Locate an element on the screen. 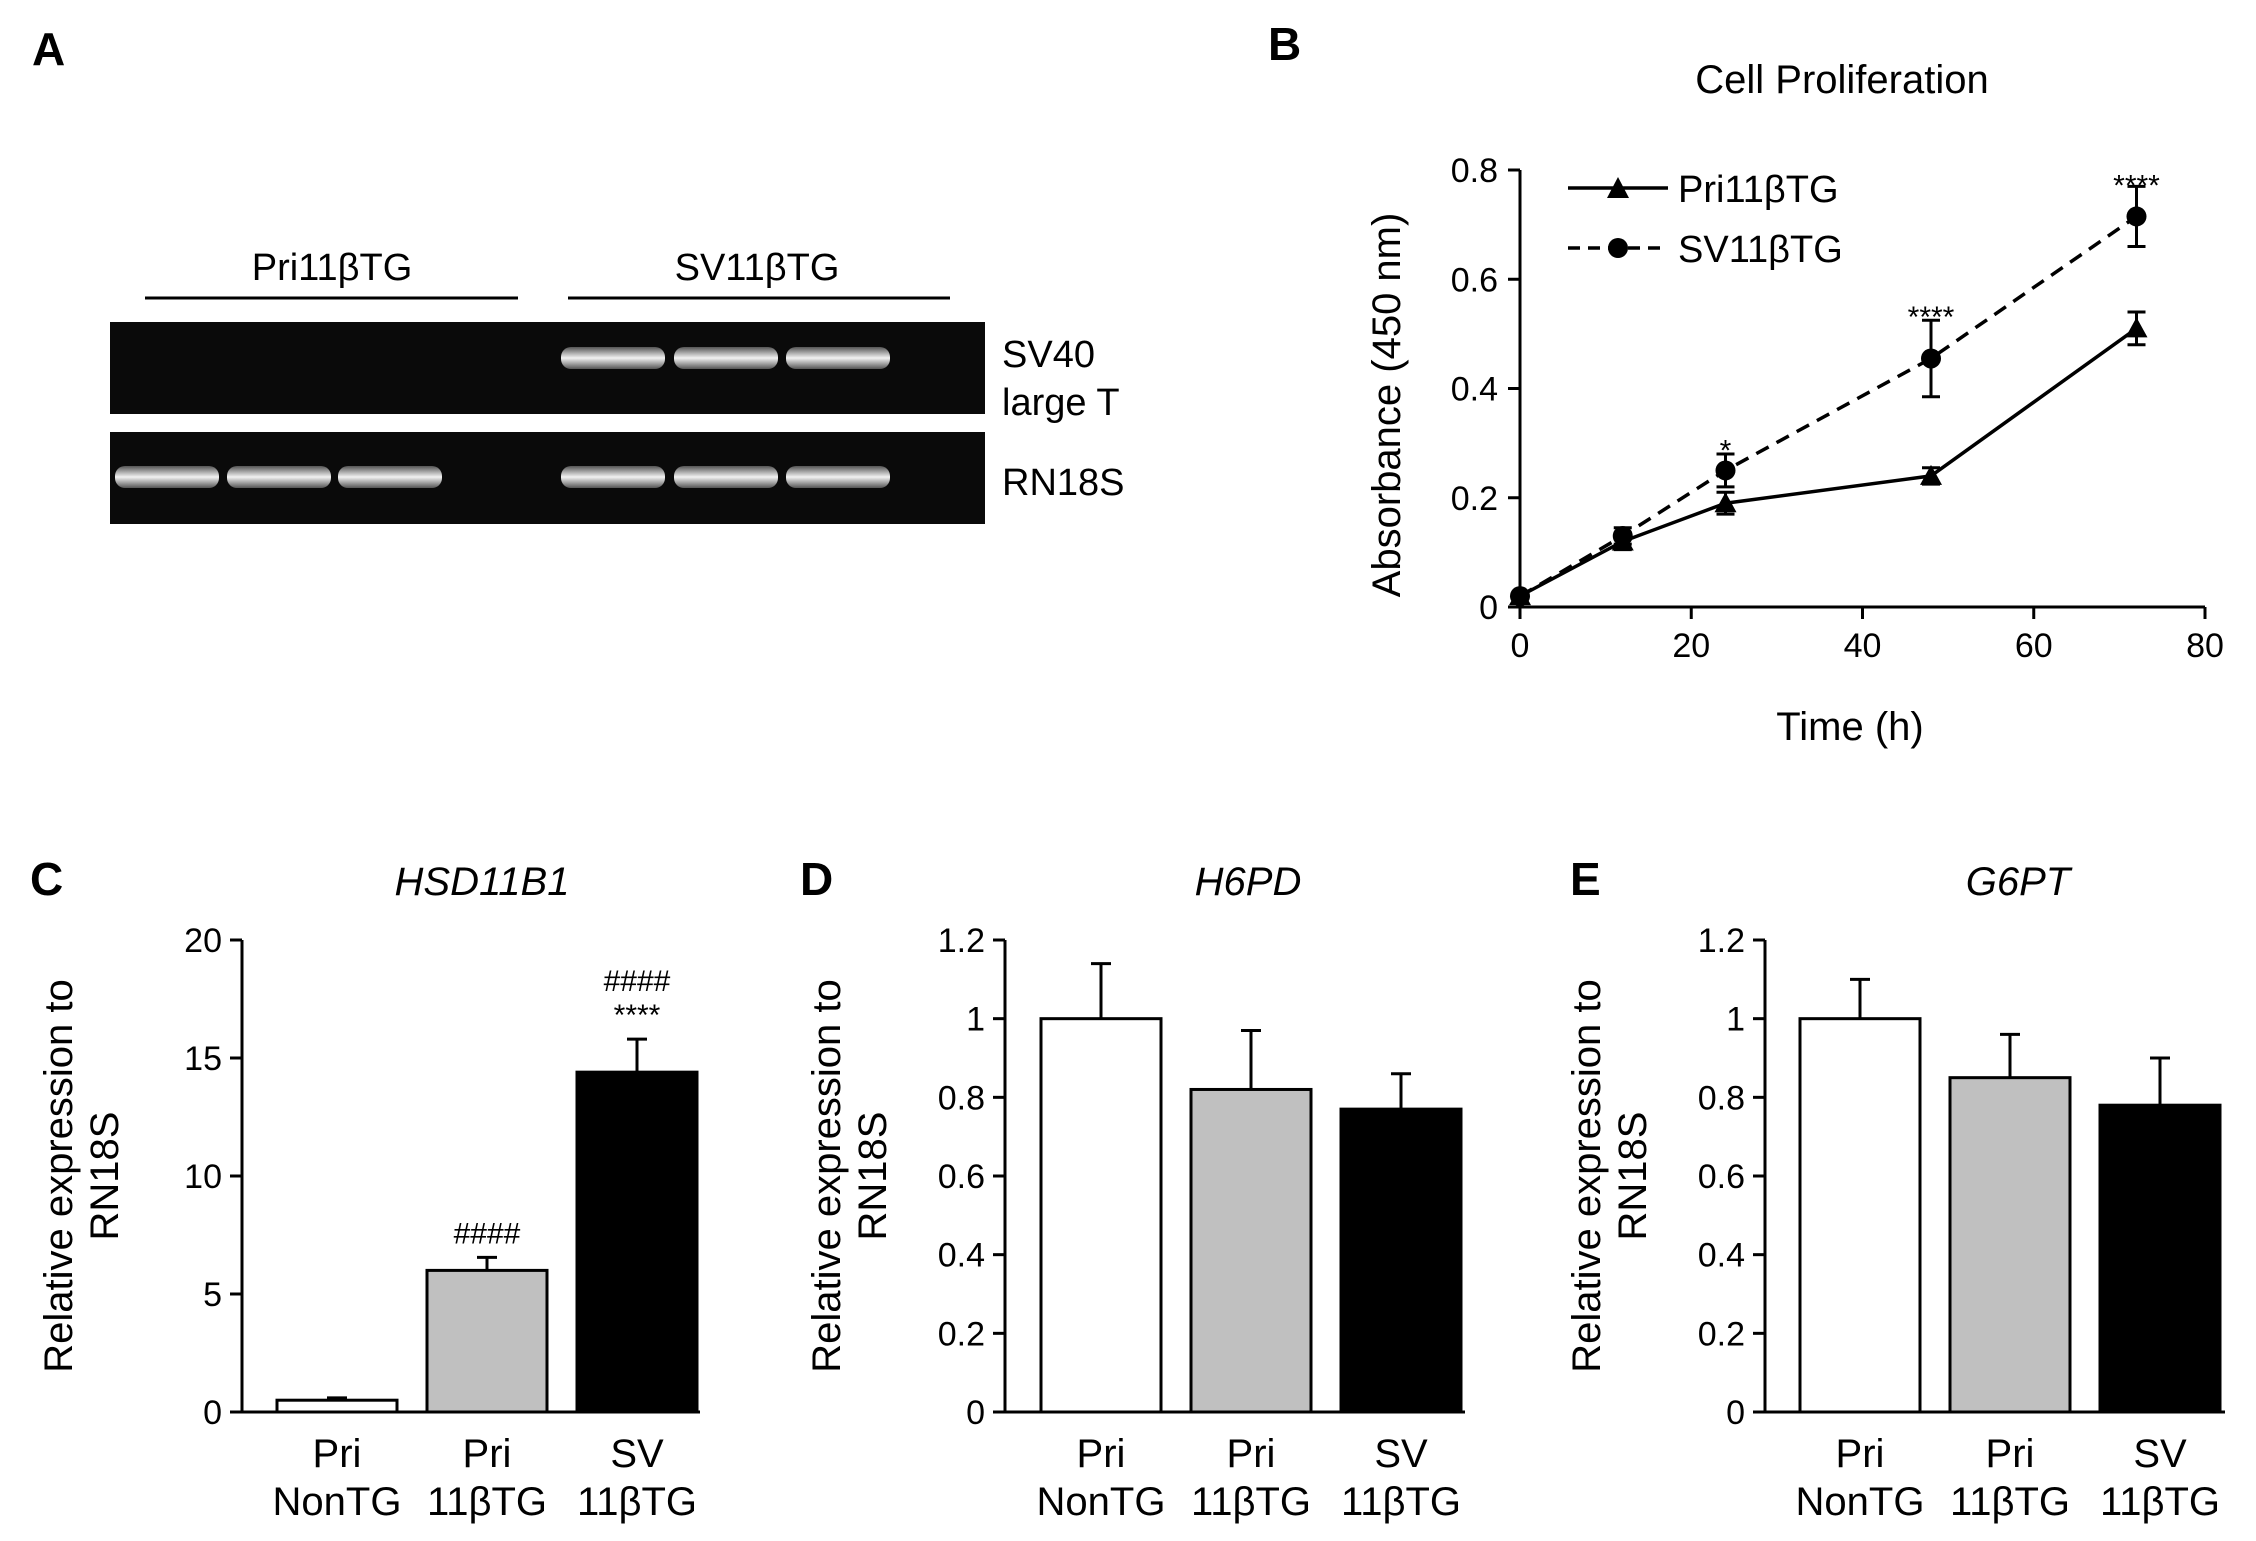  chart-e-y-tick-label: 0.4 is located at coordinates (1721, 1256).